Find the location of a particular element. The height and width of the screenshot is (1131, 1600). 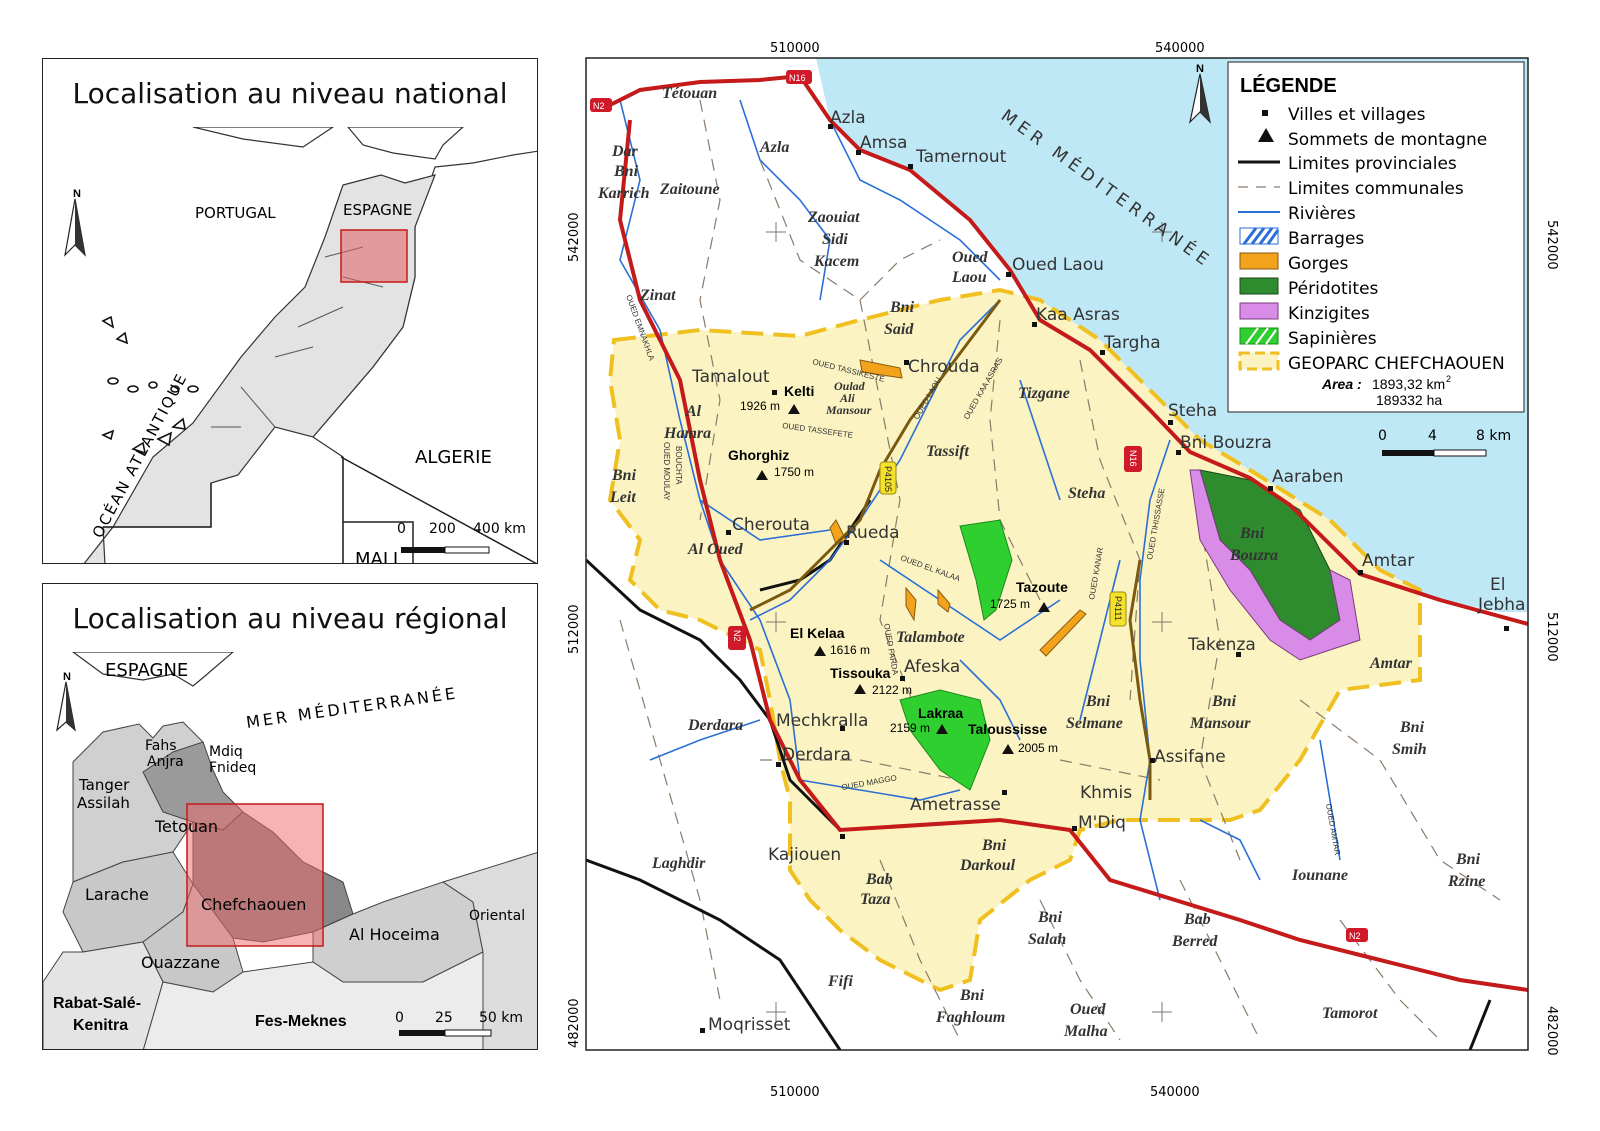

regional-scale-end: 50 km is located at coordinates (501, 1018).